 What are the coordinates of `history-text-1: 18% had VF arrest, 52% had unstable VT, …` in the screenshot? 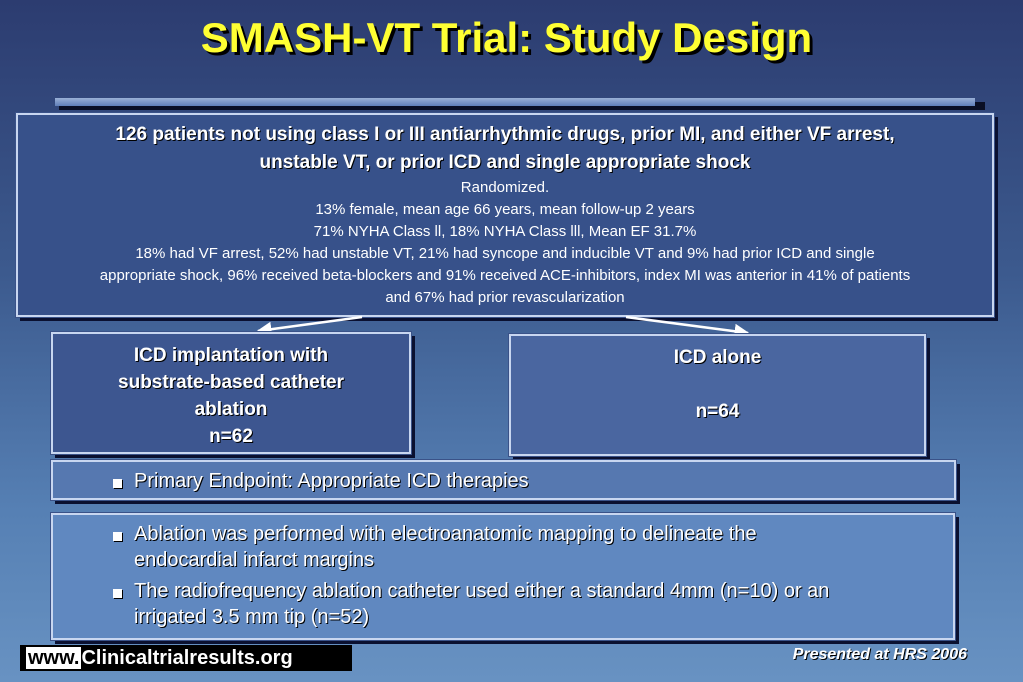 It's located at (505, 253).